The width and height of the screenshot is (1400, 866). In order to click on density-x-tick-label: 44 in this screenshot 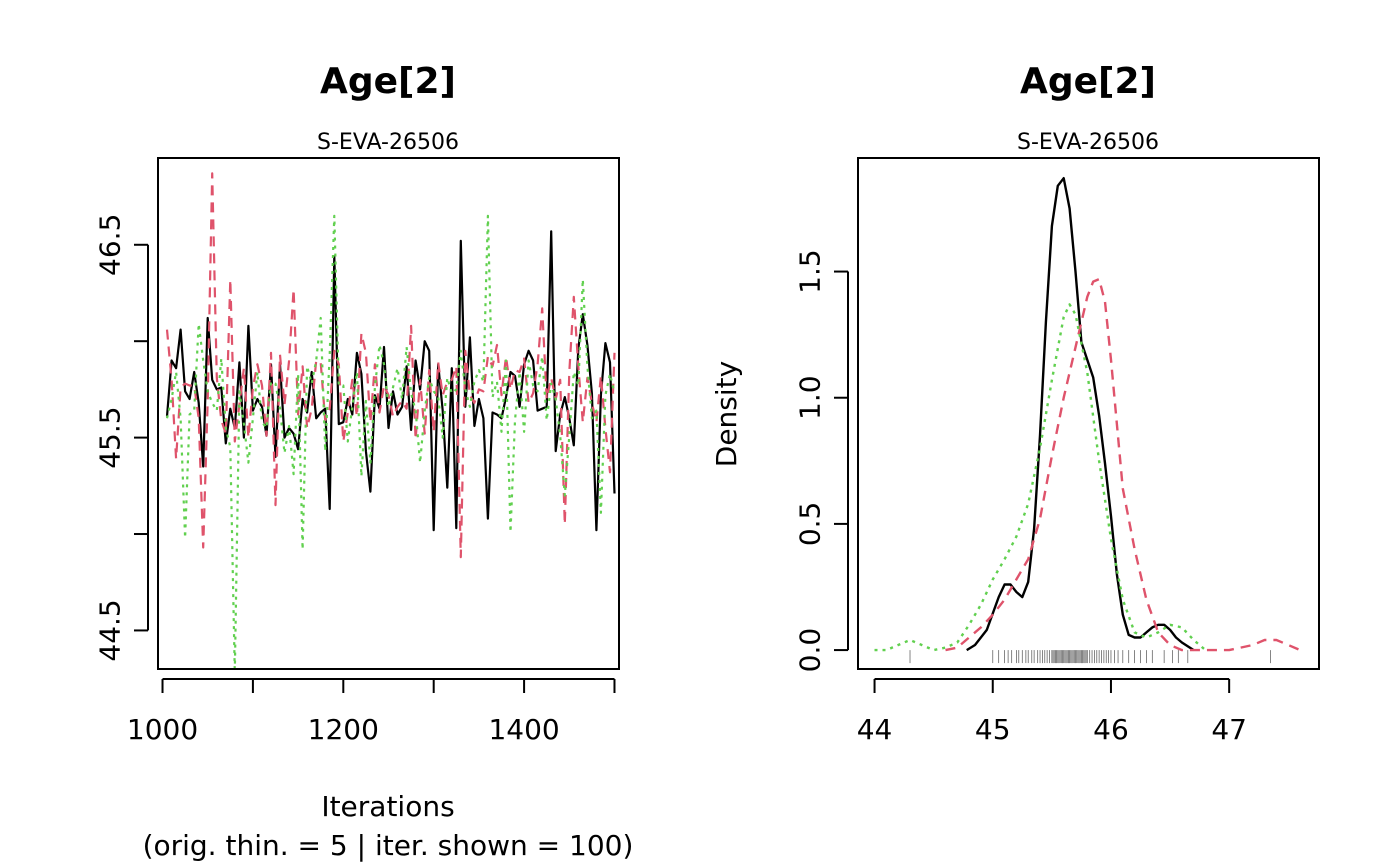, I will do `click(875, 729)`.